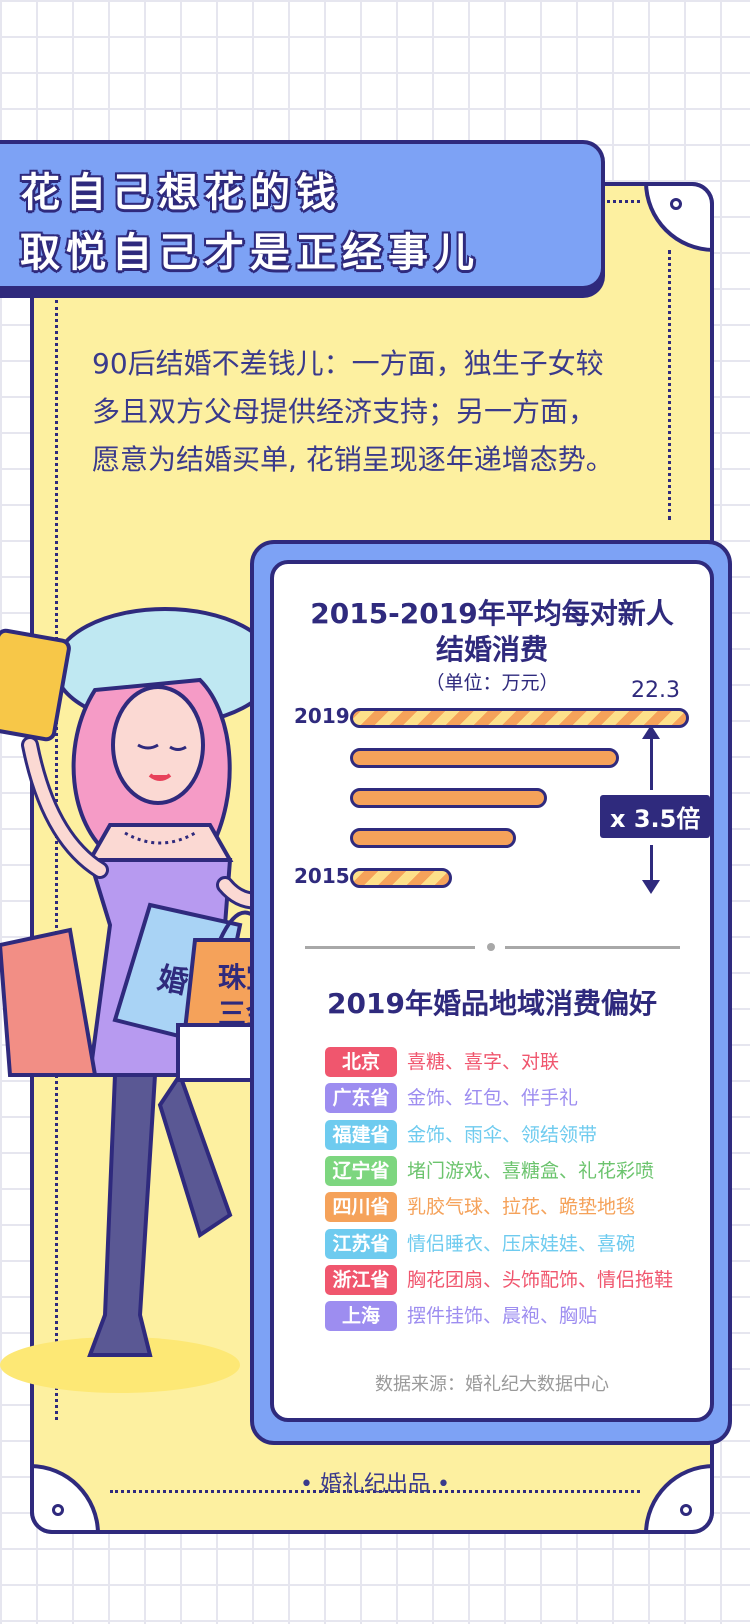  What do you see at coordinates (361, 1170) in the screenshot?
I see `region-tag: 辽宁省` at bounding box center [361, 1170].